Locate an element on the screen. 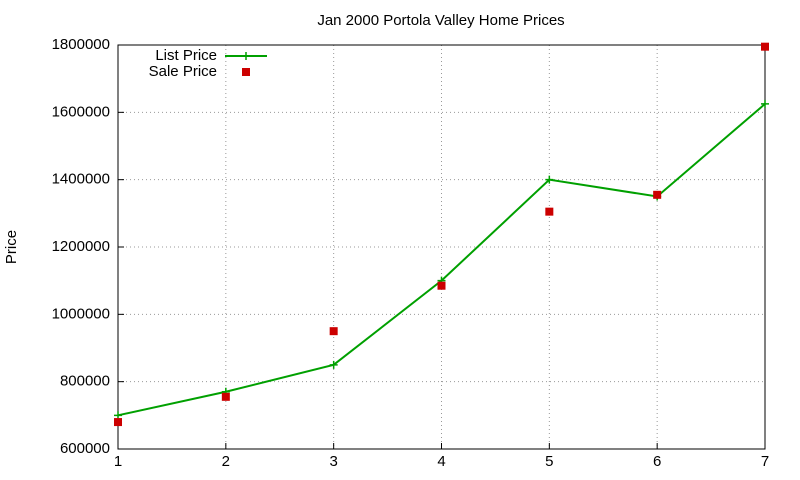  chart-title: Jan 2000 Portola Valley Home Prices is located at coordinates (440, 20).